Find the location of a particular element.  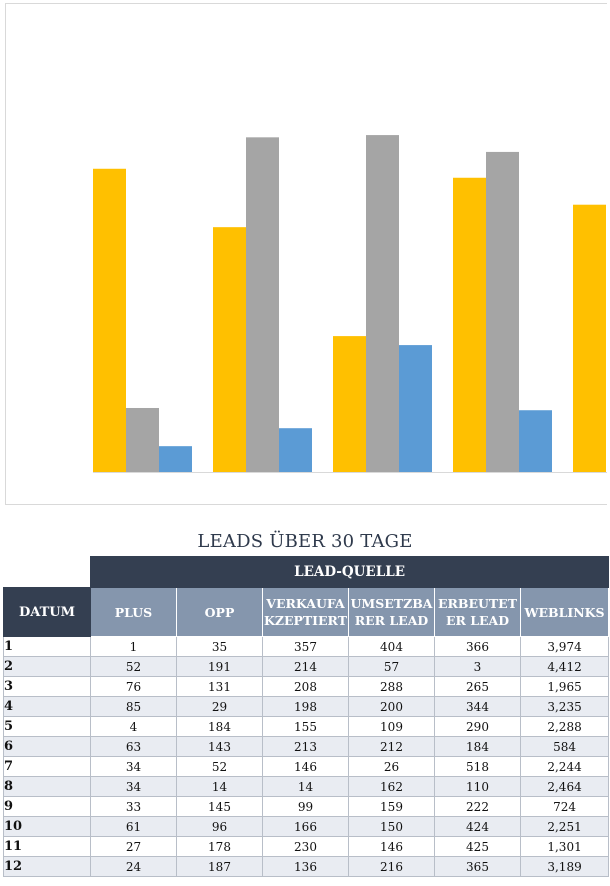

table-cell: 187 is located at coordinates (219, 866).